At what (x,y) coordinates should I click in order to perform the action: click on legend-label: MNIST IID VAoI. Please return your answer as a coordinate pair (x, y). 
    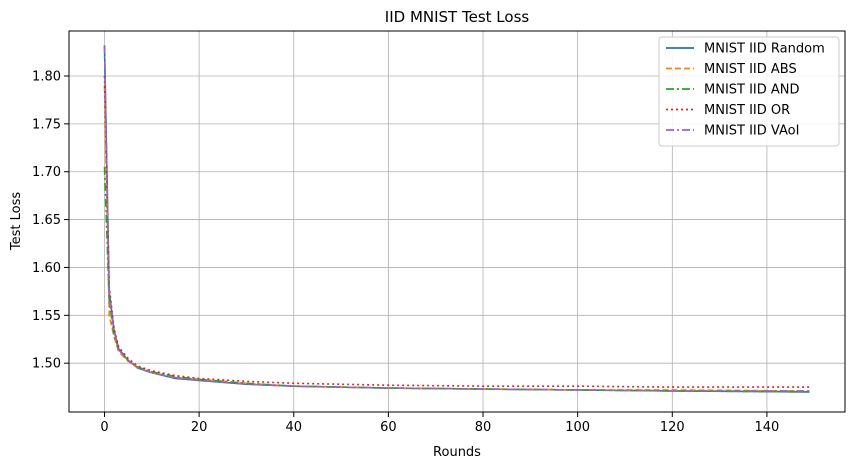
    Looking at the image, I should click on (751, 131).